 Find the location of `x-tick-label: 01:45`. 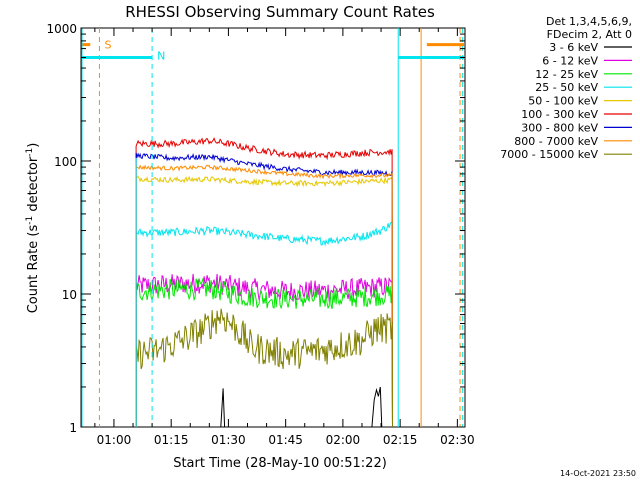

x-tick-label: 01:45 is located at coordinates (285, 440).